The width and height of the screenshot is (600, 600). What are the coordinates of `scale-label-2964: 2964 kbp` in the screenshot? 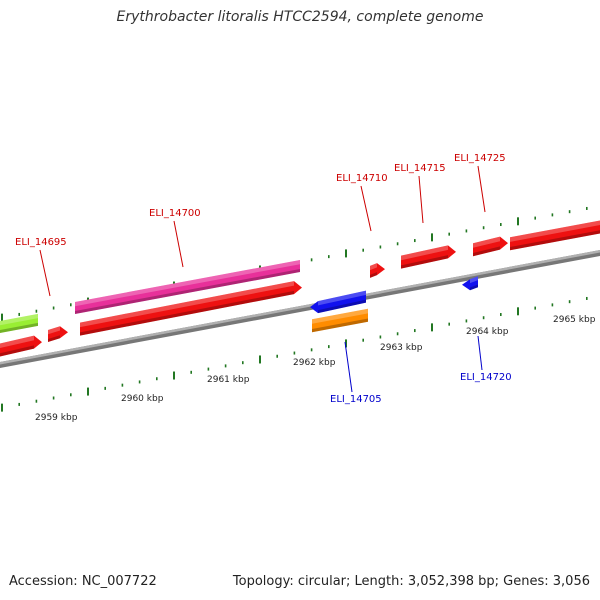 It's located at (487, 332).